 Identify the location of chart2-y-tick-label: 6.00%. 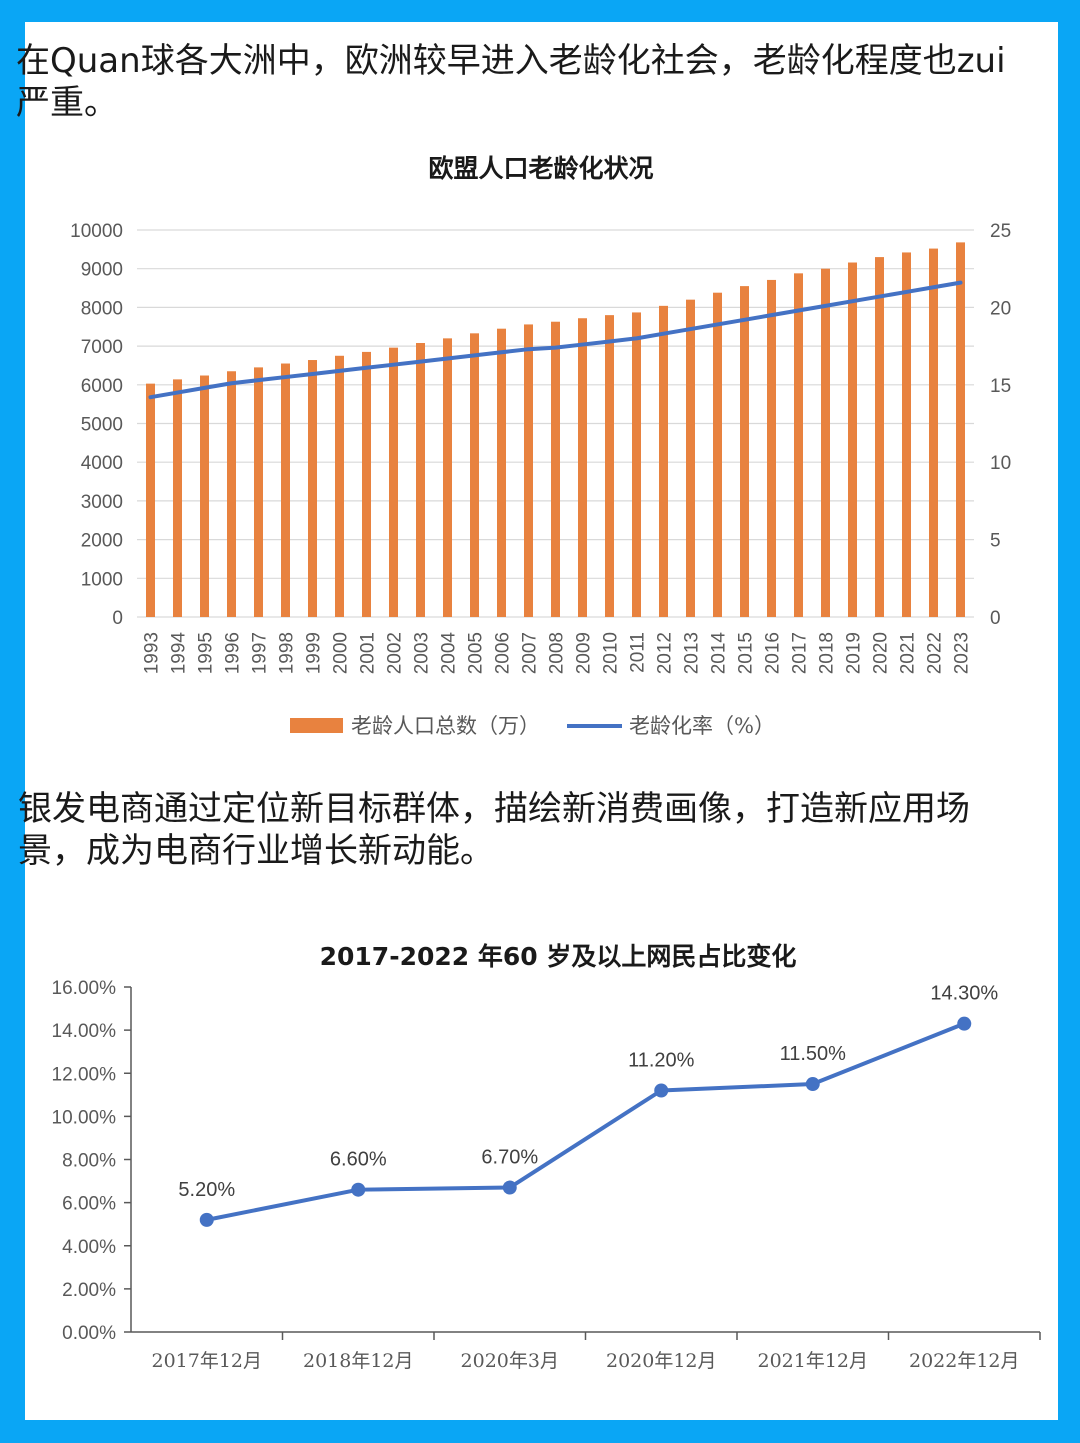
(89, 1204).